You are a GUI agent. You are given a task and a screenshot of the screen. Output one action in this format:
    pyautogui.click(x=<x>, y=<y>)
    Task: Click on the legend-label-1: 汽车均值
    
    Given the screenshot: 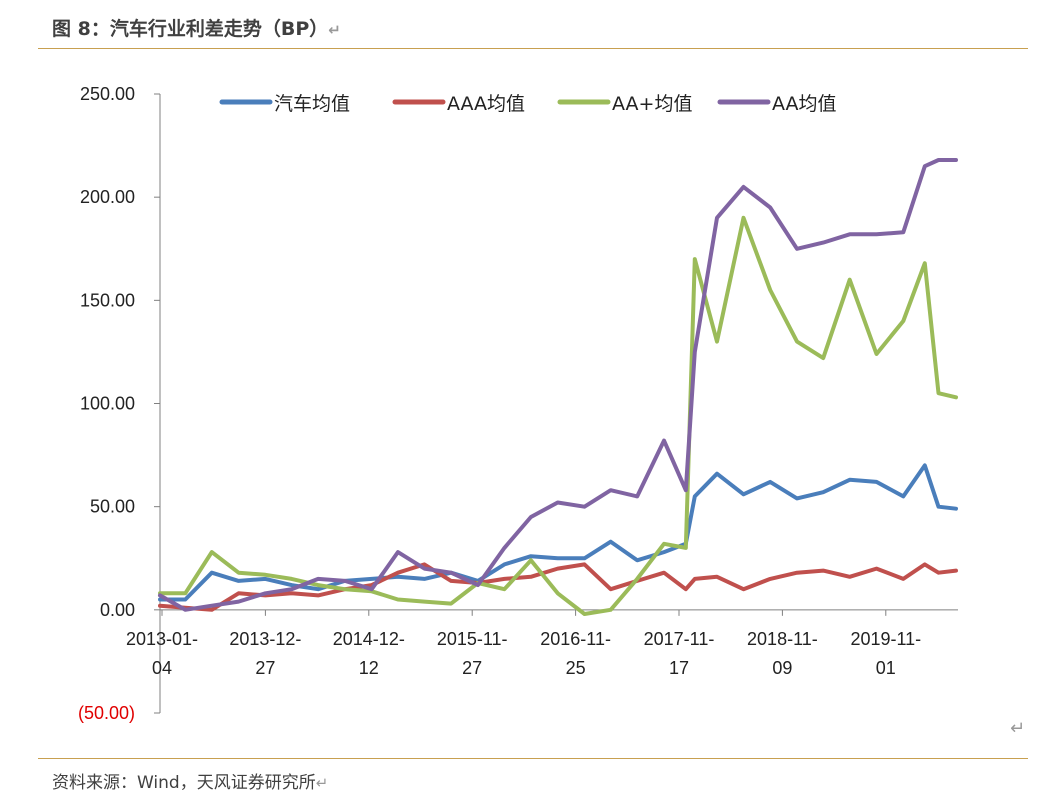 What is the action you would take?
    pyautogui.click(x=312, y=104)
    